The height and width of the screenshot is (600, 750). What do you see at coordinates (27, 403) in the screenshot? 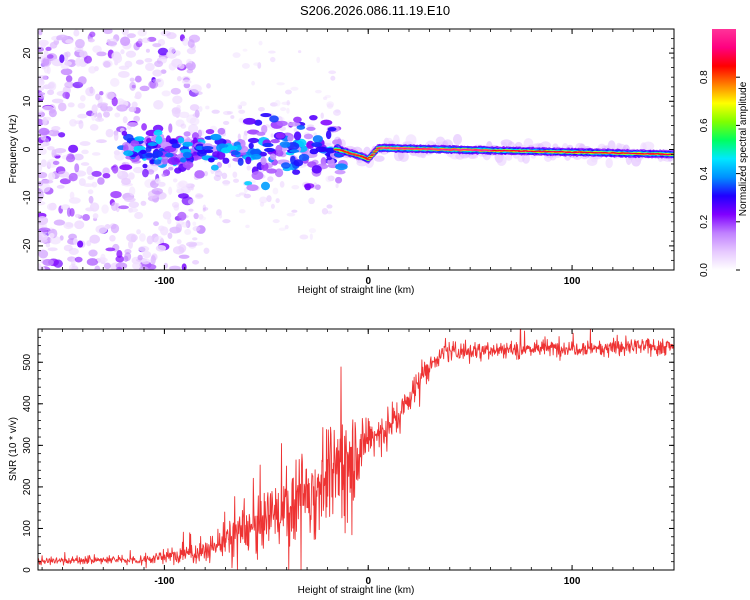
I see `snr-y-tick-label-4: 400` at bounding box center [27, 403].